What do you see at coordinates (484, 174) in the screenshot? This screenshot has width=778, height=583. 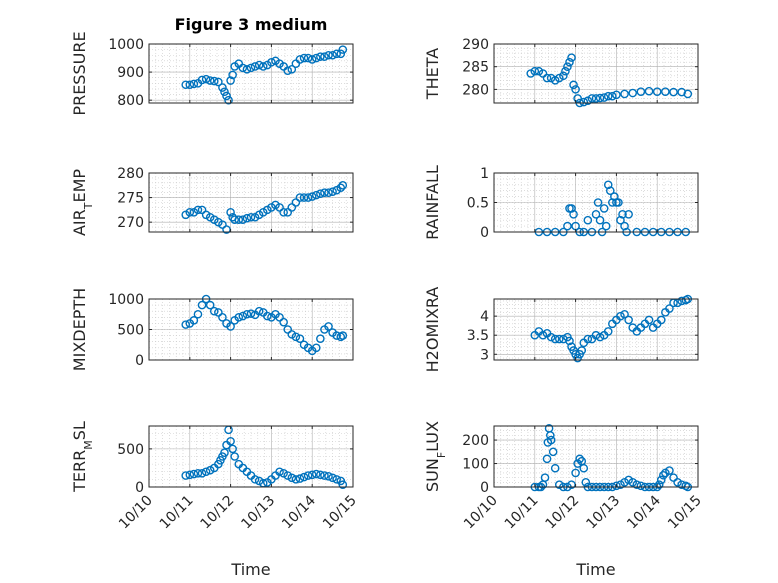 I see `y-tick-label: 1` at bounding box center [484, 174].